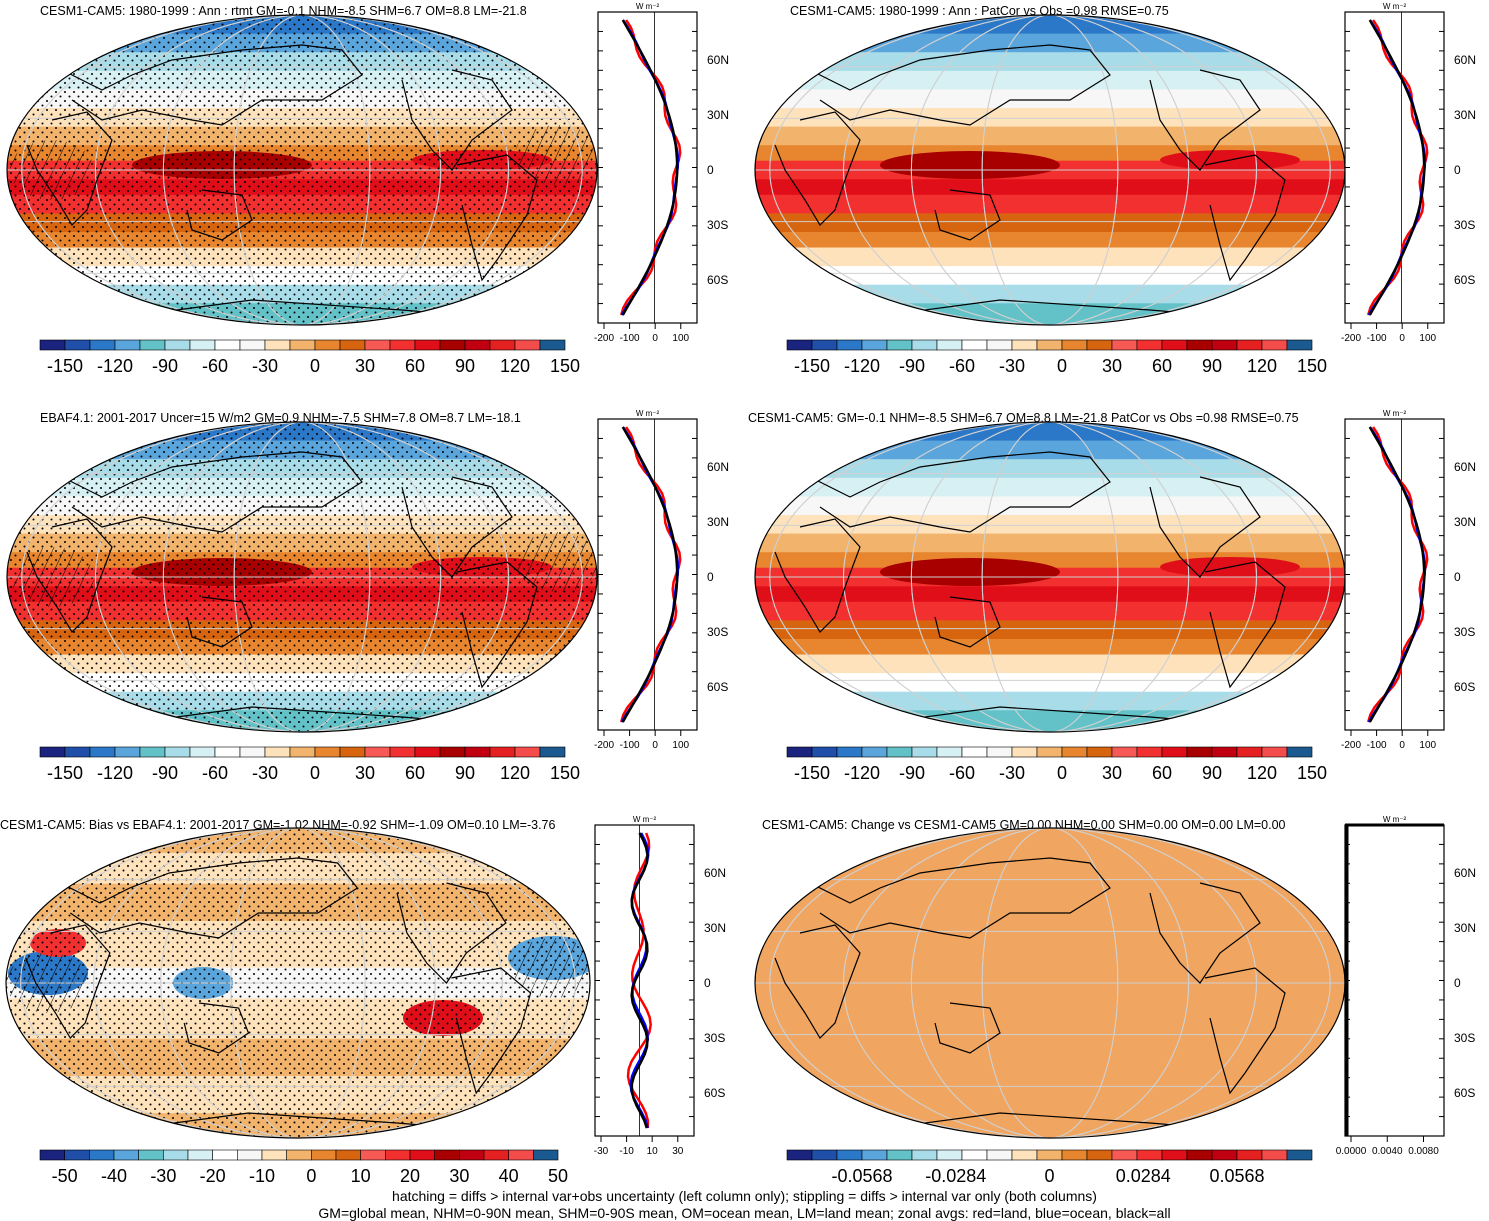 This screenshot has width=1489, height=1221. What do you see at coordinates (365, 773) in the screenshot?
I see `colorbar-label: 30` at bounding box center [365, 773].